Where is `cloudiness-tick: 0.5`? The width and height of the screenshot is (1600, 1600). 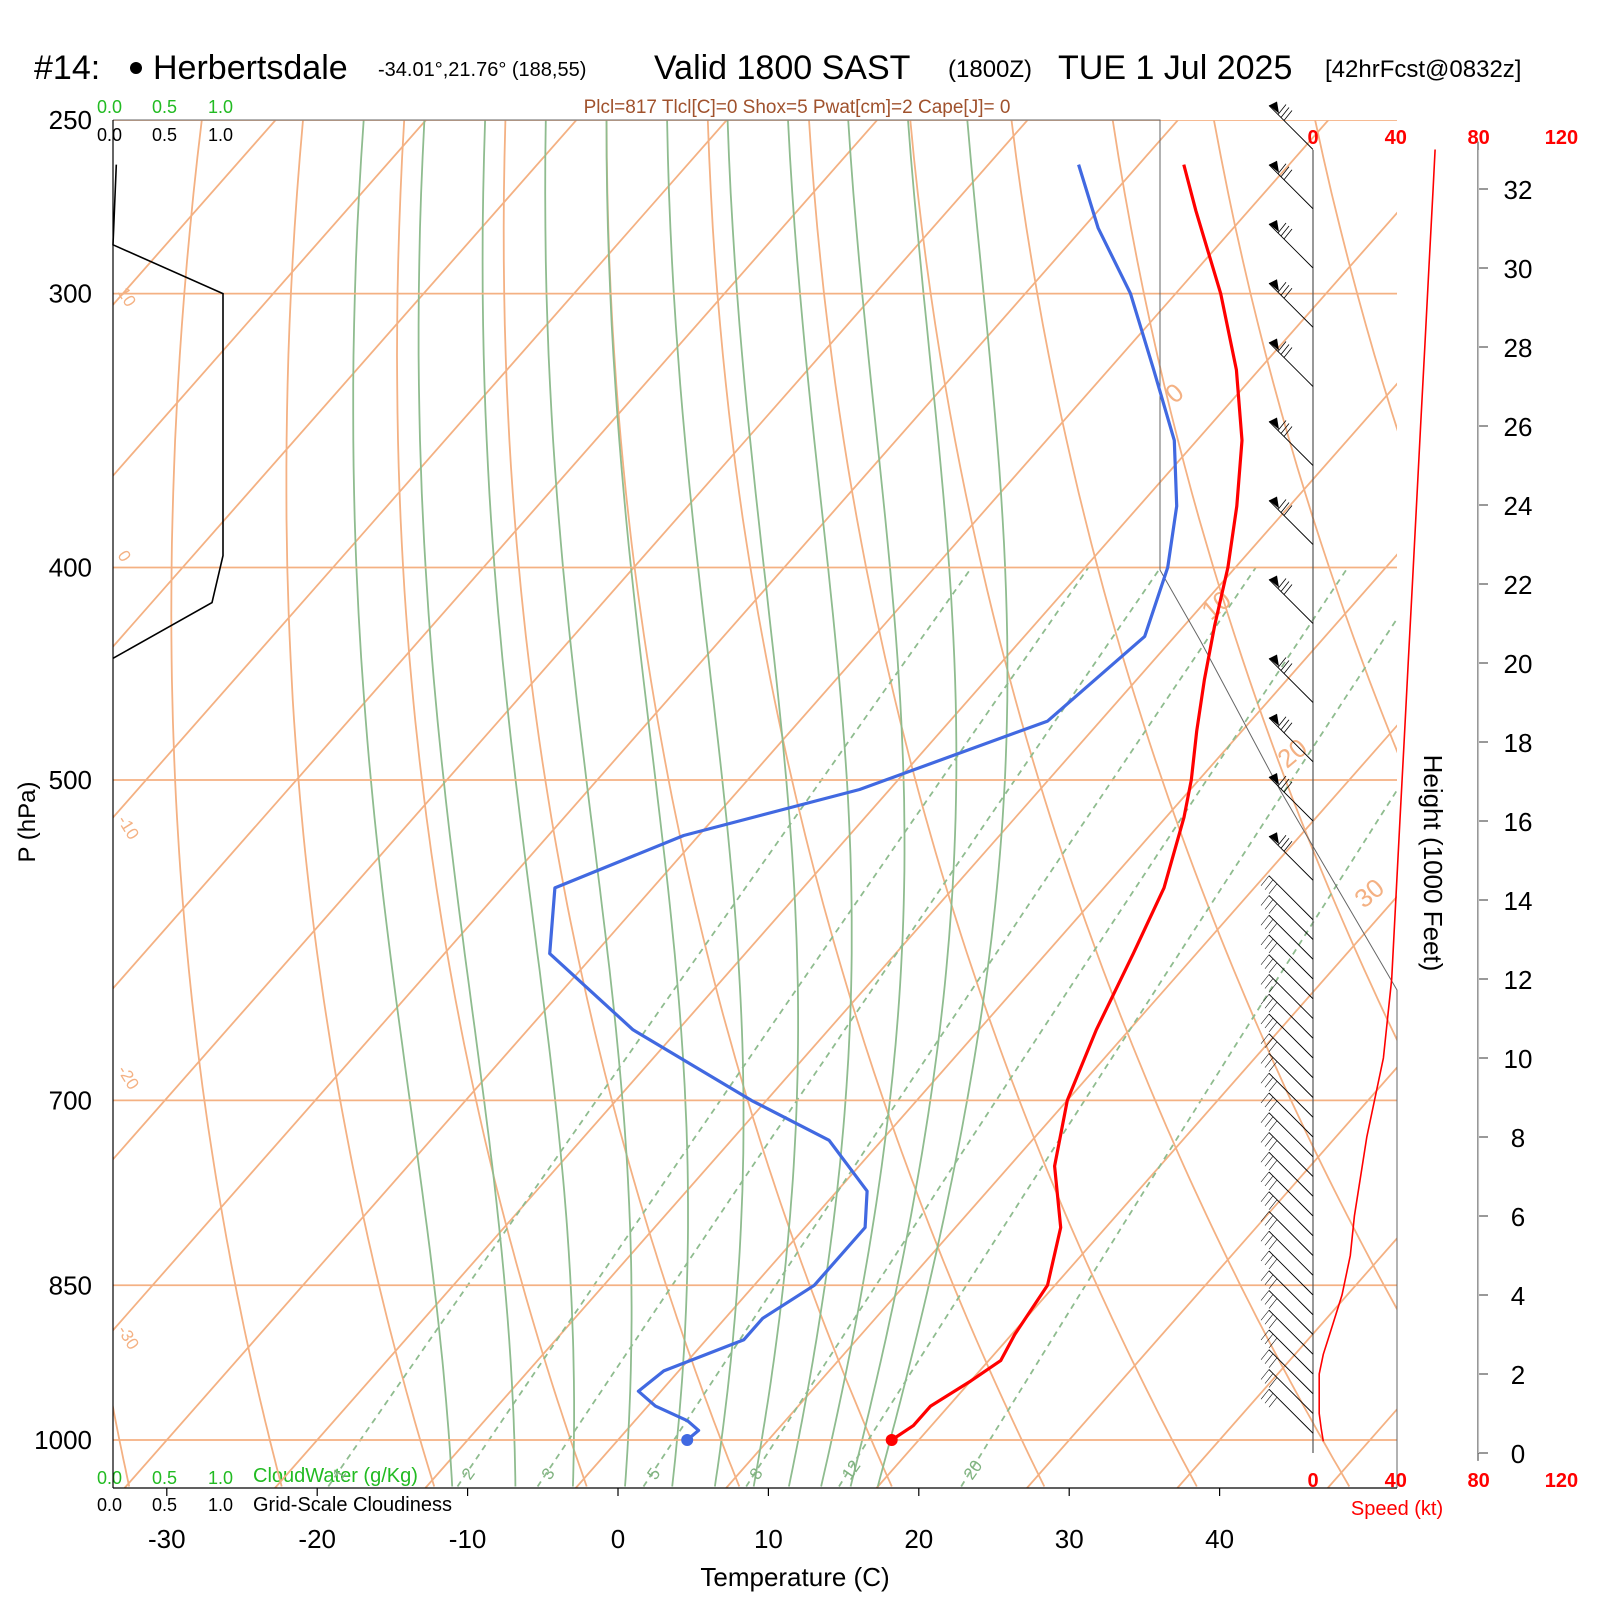
cloudiness-tick: 0.5 is located at coordinates (164, 1505).